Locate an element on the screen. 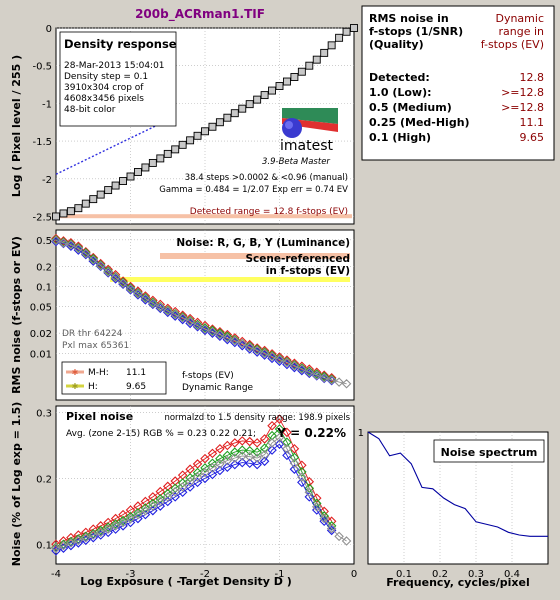 The width and height of the screenshot is (560, 600). pixel-noise-average: Avg. (zone 2-15) RGB % = 0.23 0.22 0.21; is located at coordinates (161, 434).